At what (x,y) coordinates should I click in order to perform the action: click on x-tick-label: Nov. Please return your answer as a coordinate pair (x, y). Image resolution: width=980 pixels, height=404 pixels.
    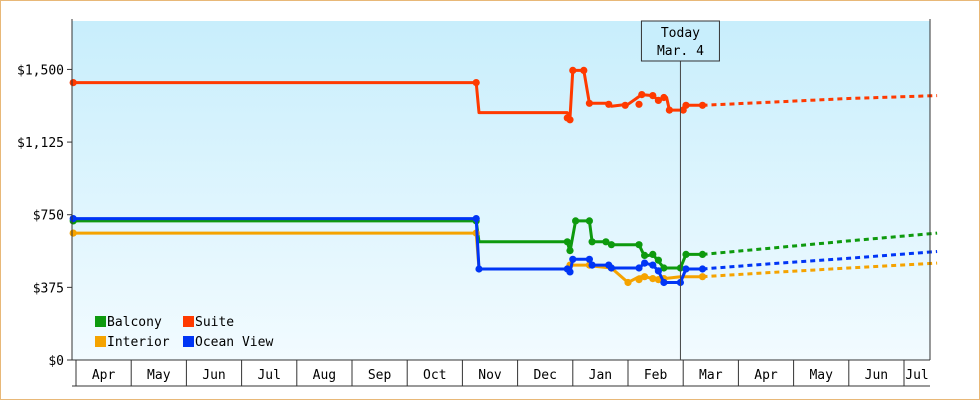
    Looking at the image, I should click on (490, 375).